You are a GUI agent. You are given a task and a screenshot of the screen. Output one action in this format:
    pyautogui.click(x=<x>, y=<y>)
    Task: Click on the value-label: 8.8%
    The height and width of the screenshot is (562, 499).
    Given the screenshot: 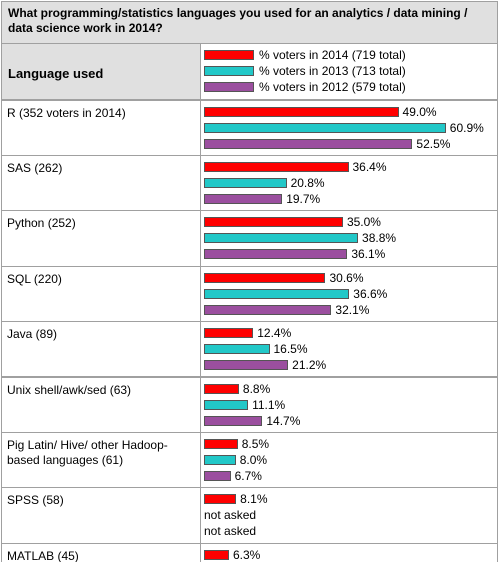 What is the action you would take?
    pyautogui.click(x=256, y=388)
    